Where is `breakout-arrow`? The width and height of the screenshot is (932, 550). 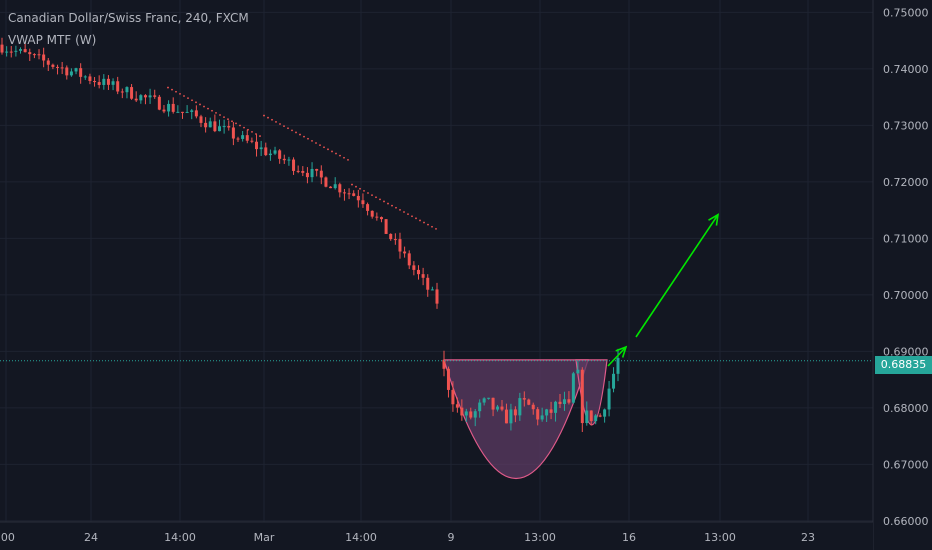 breakout-arrow is located at coordinates (617, 356).